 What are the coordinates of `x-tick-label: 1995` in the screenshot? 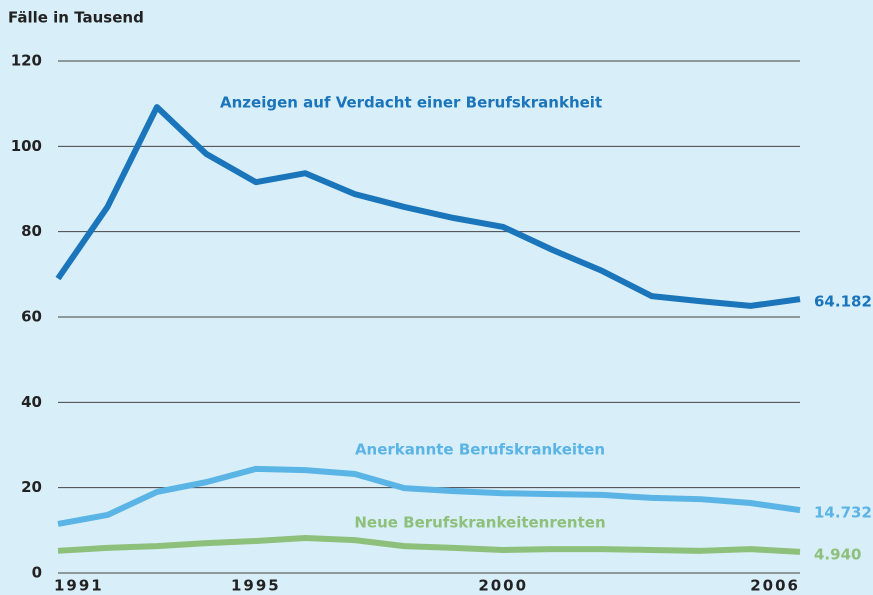 It's located at (256, 586).